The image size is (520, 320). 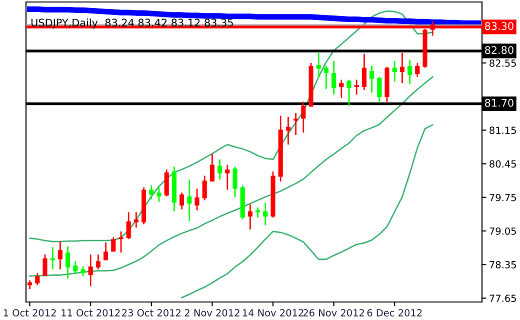 I want to click on y-tick-label: 81.15, so click(x=503, y=130).